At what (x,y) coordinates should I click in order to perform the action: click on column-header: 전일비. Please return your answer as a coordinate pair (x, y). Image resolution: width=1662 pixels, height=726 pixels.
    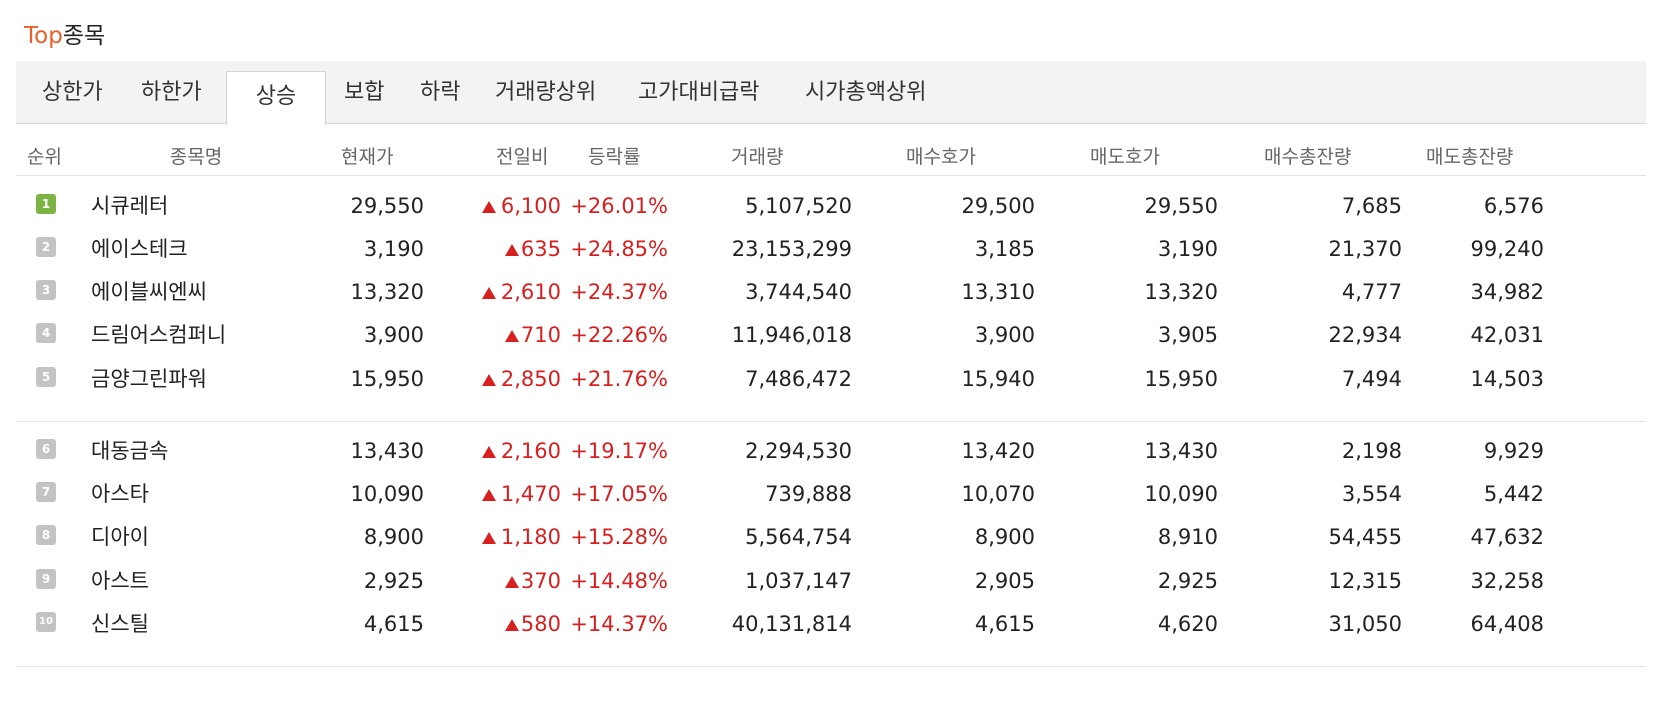
    Looking at the image, I should click on (522, 157).